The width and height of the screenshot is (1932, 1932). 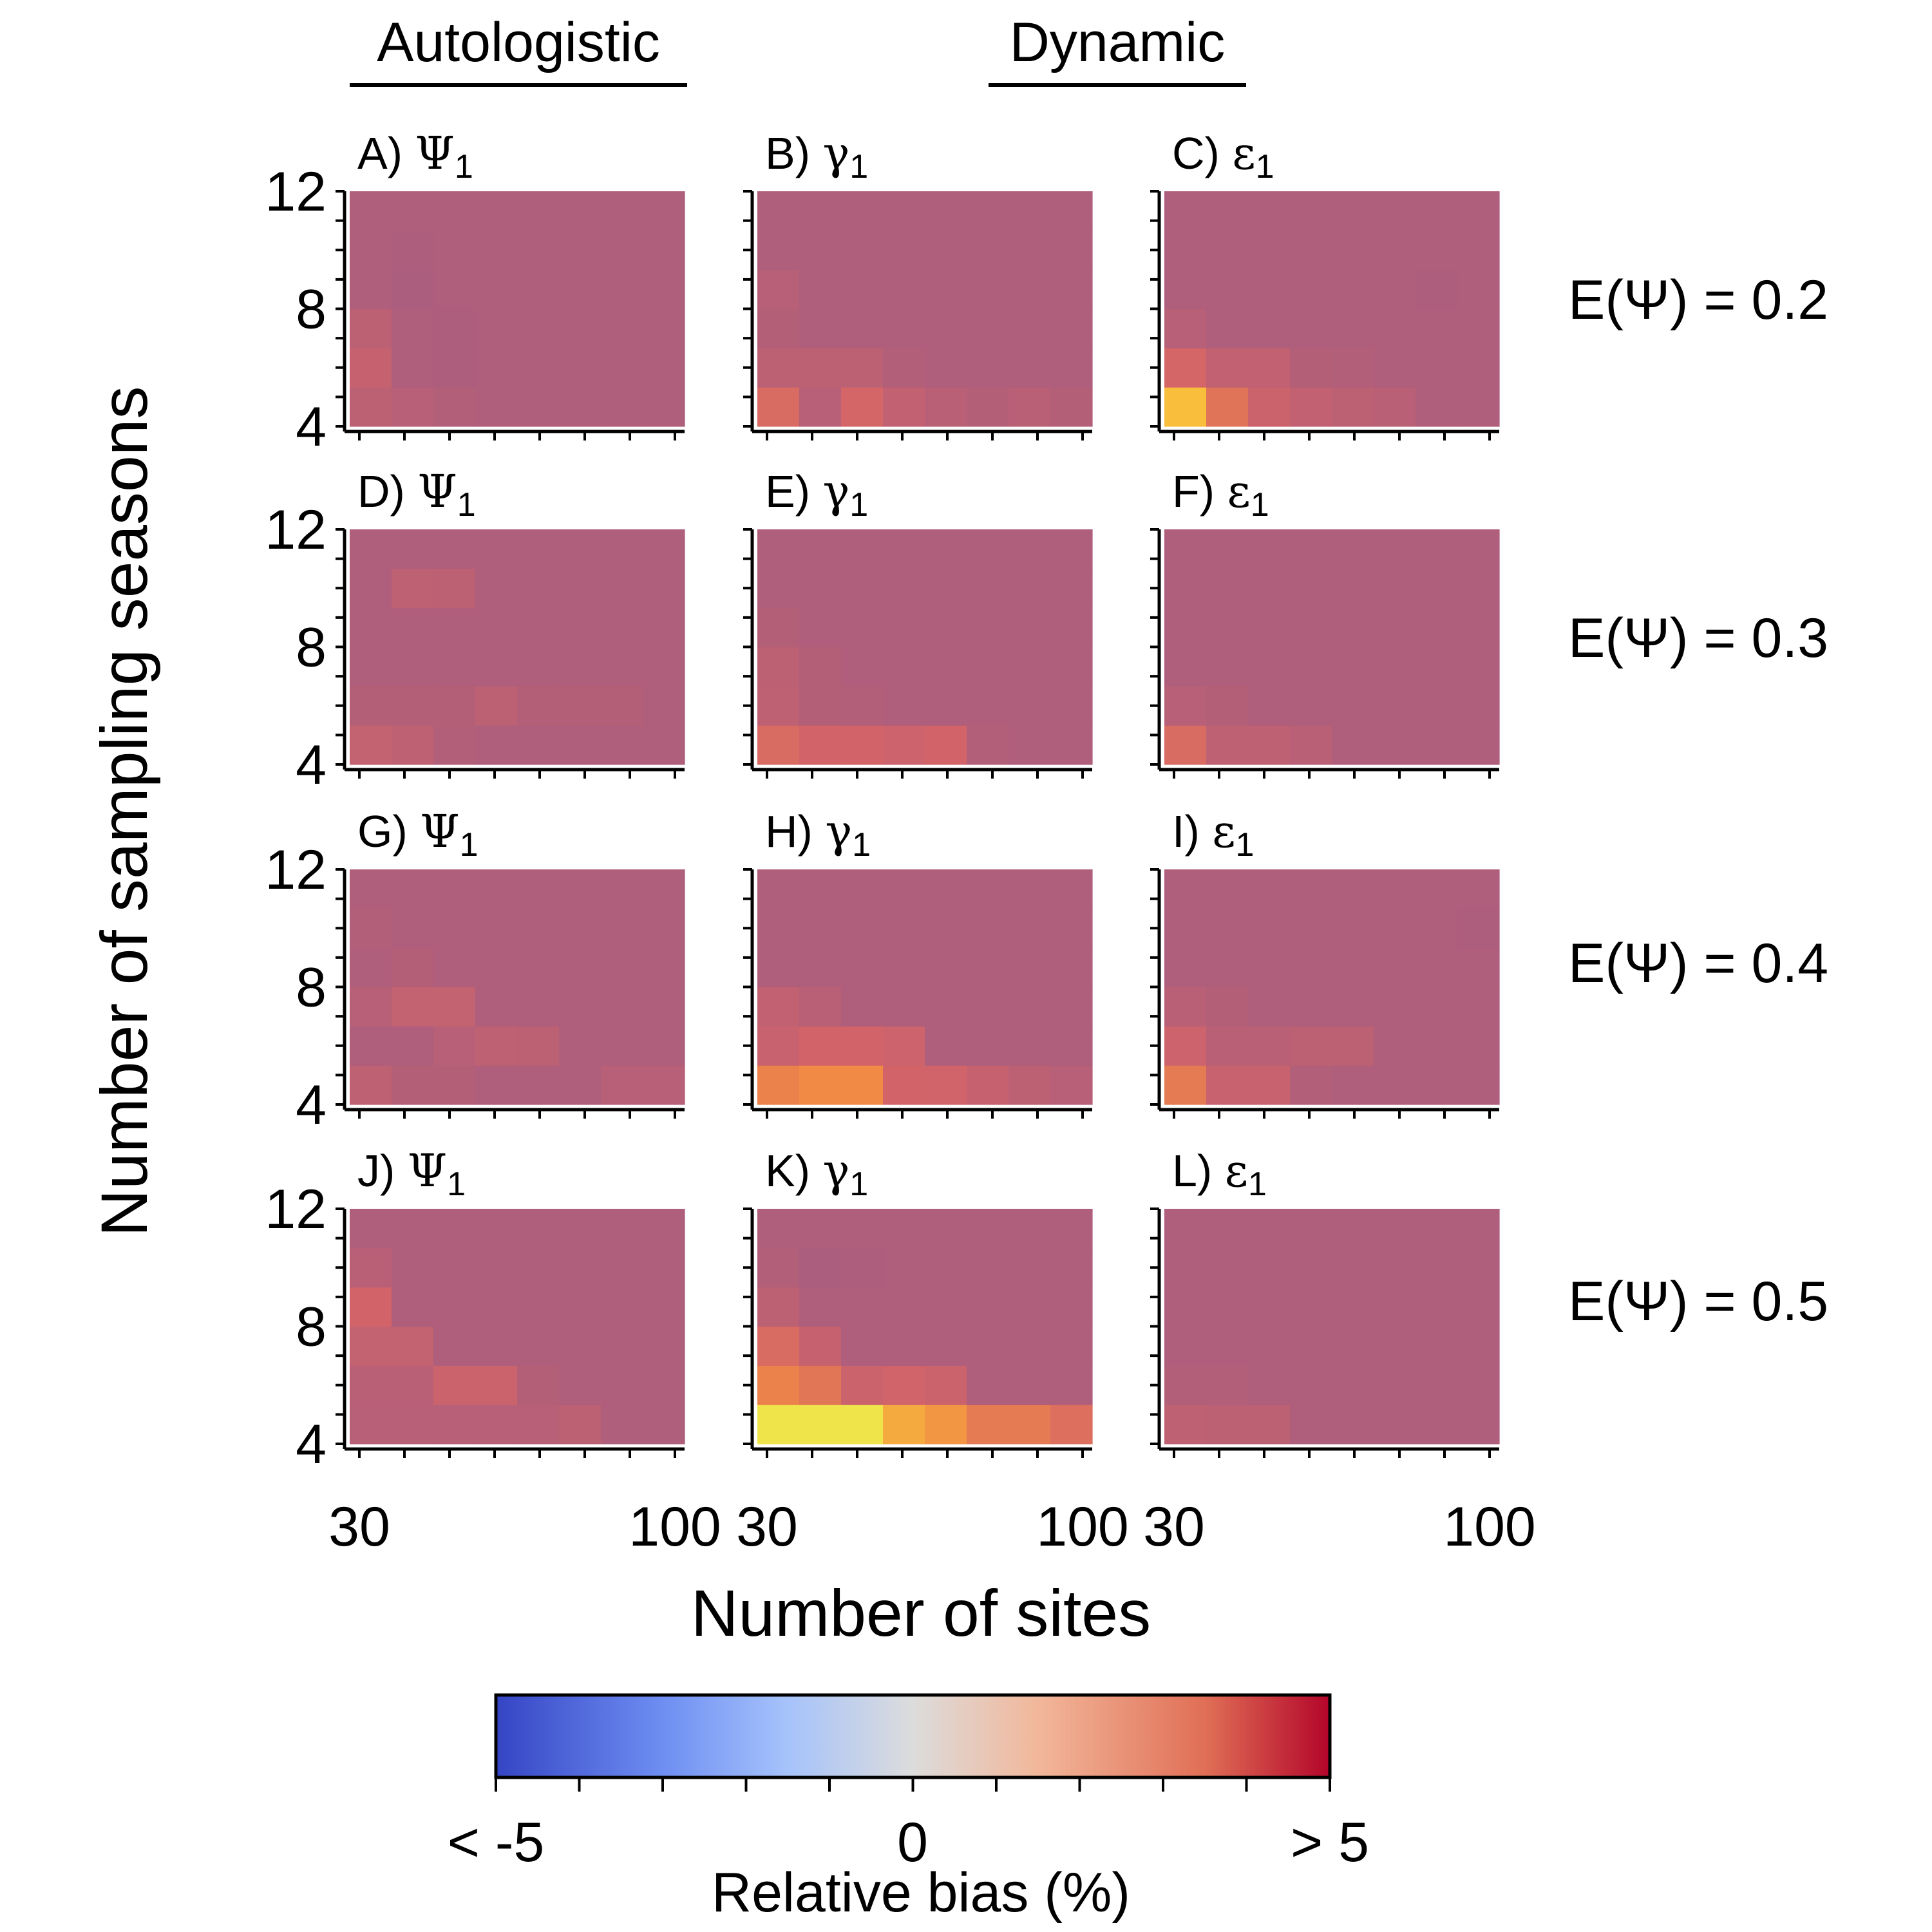 I want to click on panel-title: C) ε1, so click(x=1223, y=156).